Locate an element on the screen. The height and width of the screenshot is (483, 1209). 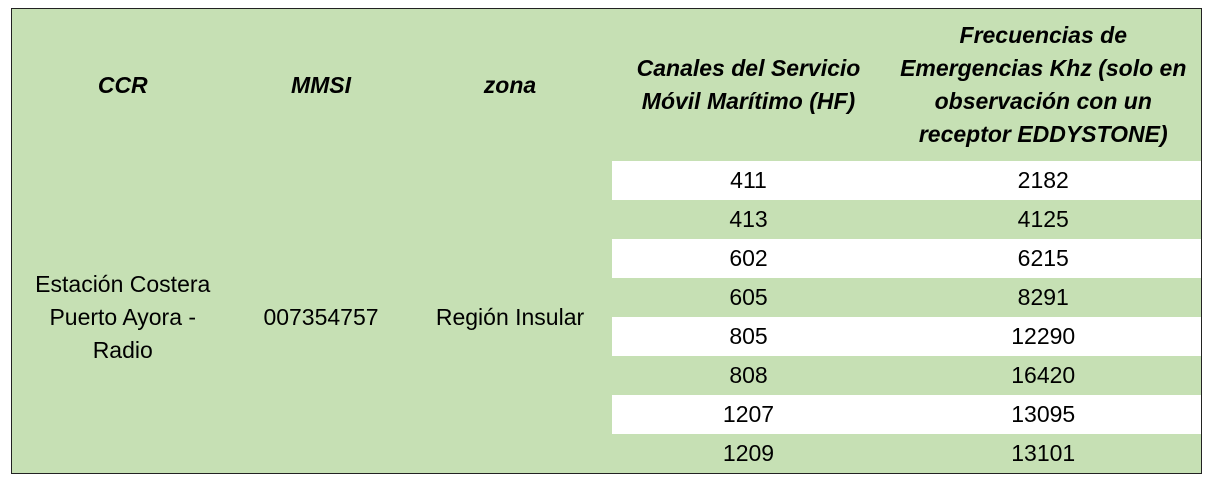
station-cell: Región Insular is located at coordinates (510, 317).